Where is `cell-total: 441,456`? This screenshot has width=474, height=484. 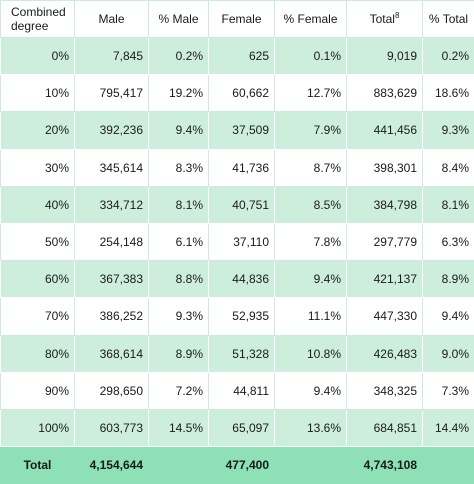
cell-total: 441,456 is located at coordinates (384, 130).